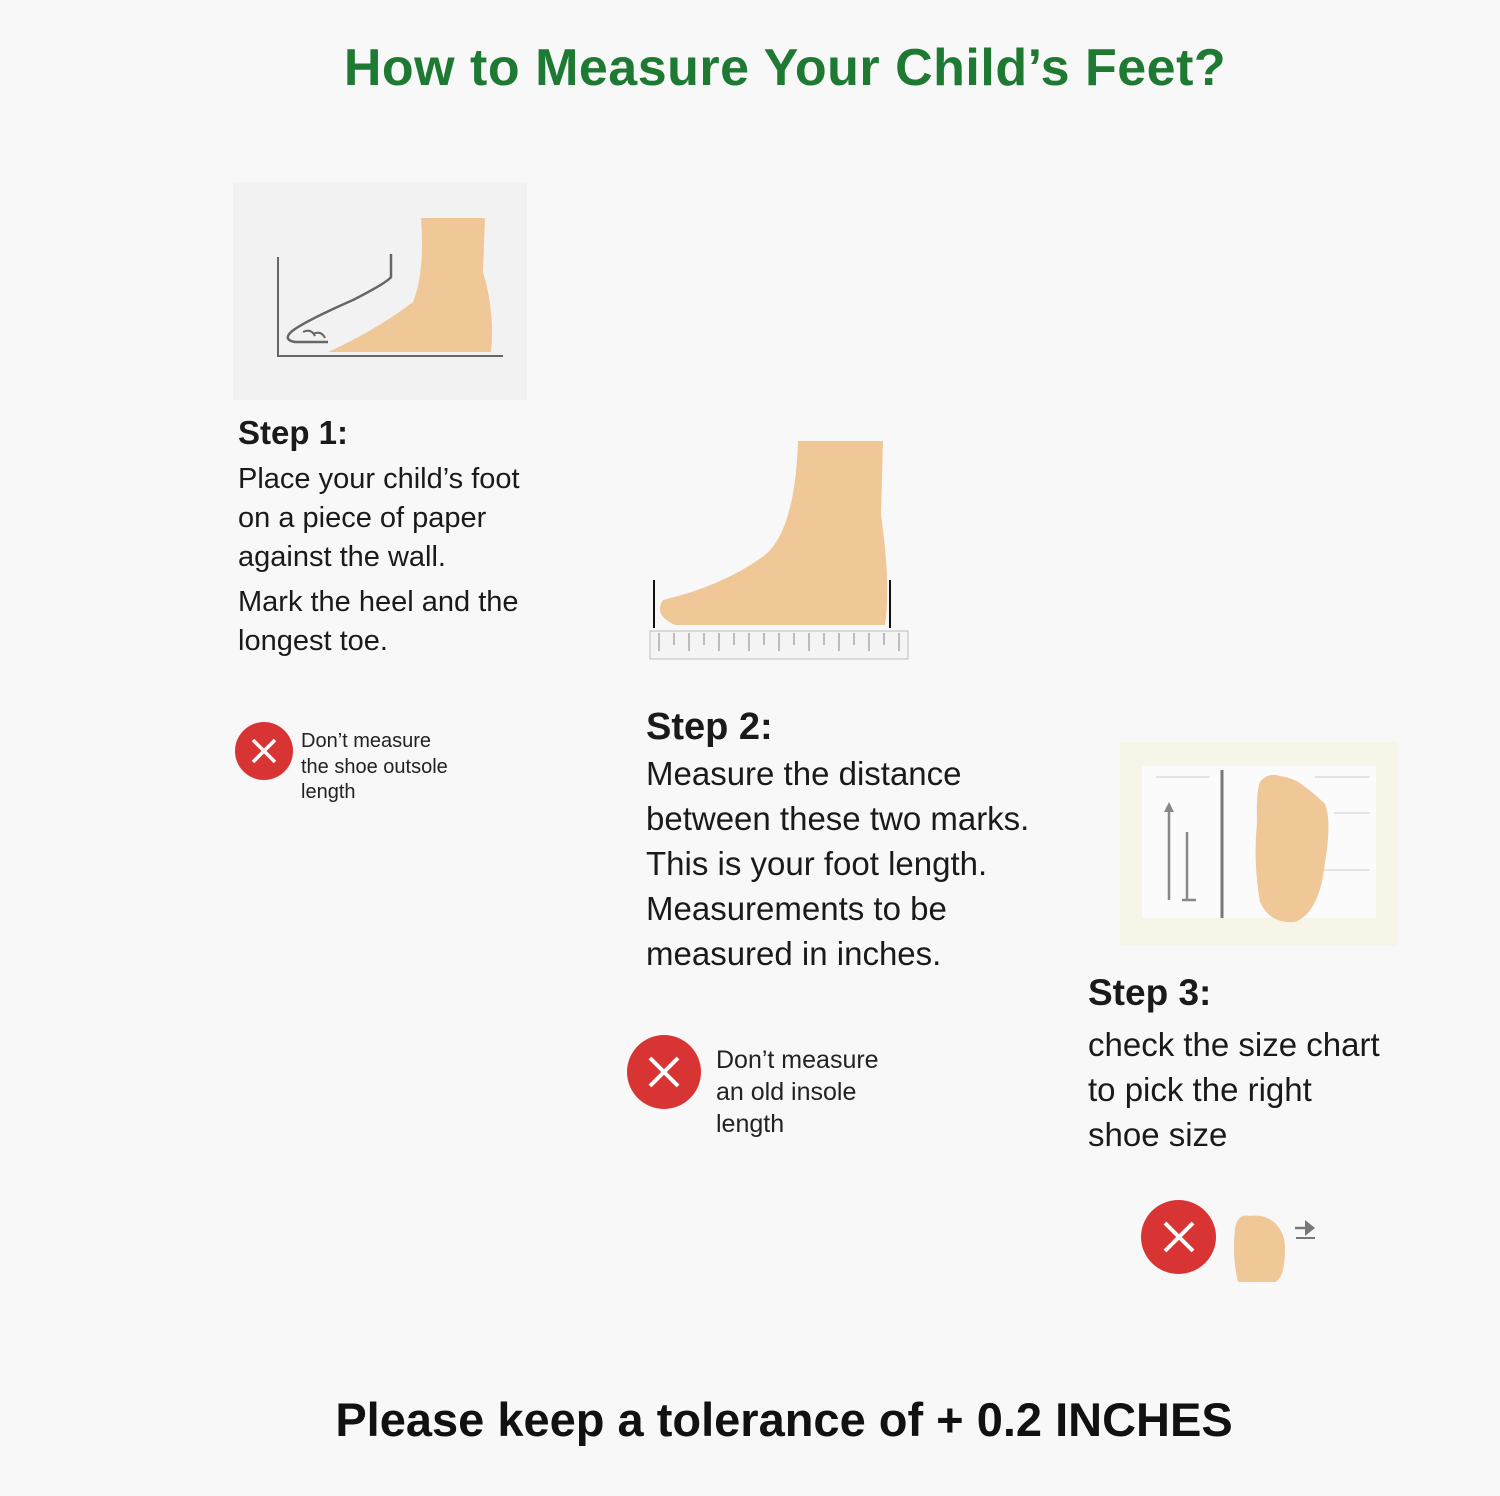 This screenshot has height=1496, width=1500. What do you see at coordinates (784, 1419) in the screenshot?
I see `tolerance-note: Please keep a tolerance of + 0.2 INCHES` at bounding box center [784, 1419].